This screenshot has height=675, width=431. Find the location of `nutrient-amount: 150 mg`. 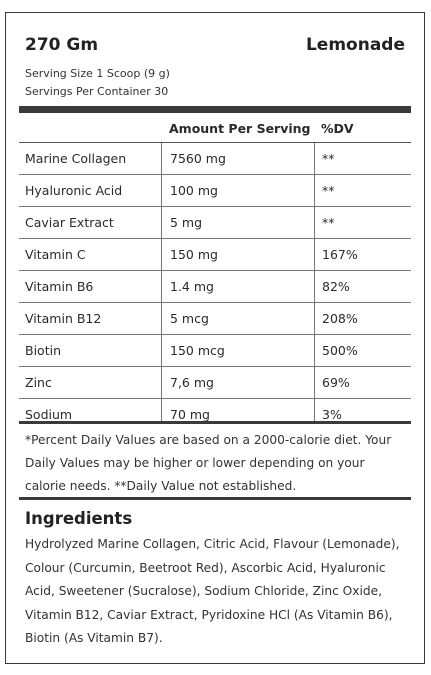

nutrient-amount: 150 mg is located at coordinates (194, 254).